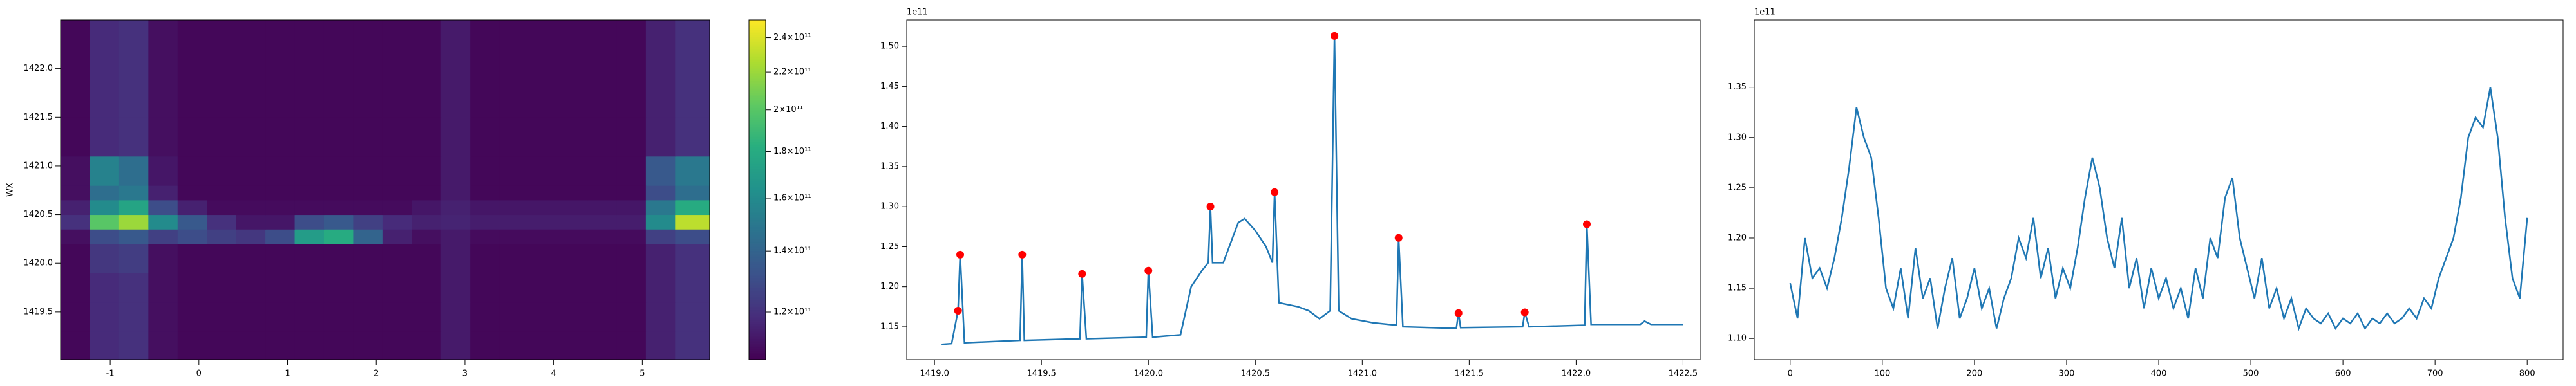 This screenshot has height=386, width=2576. I want to click on y-tick-label: 1.15, so click(1737, 288).